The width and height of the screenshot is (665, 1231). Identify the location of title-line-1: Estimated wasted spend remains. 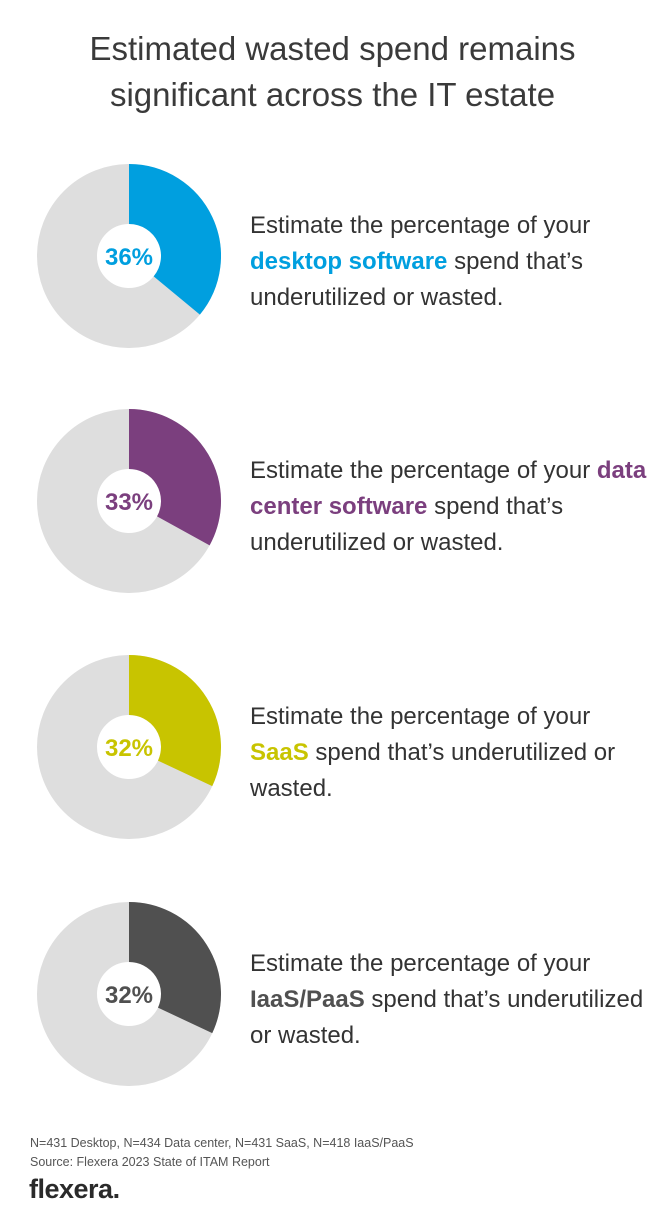
(332, 48).